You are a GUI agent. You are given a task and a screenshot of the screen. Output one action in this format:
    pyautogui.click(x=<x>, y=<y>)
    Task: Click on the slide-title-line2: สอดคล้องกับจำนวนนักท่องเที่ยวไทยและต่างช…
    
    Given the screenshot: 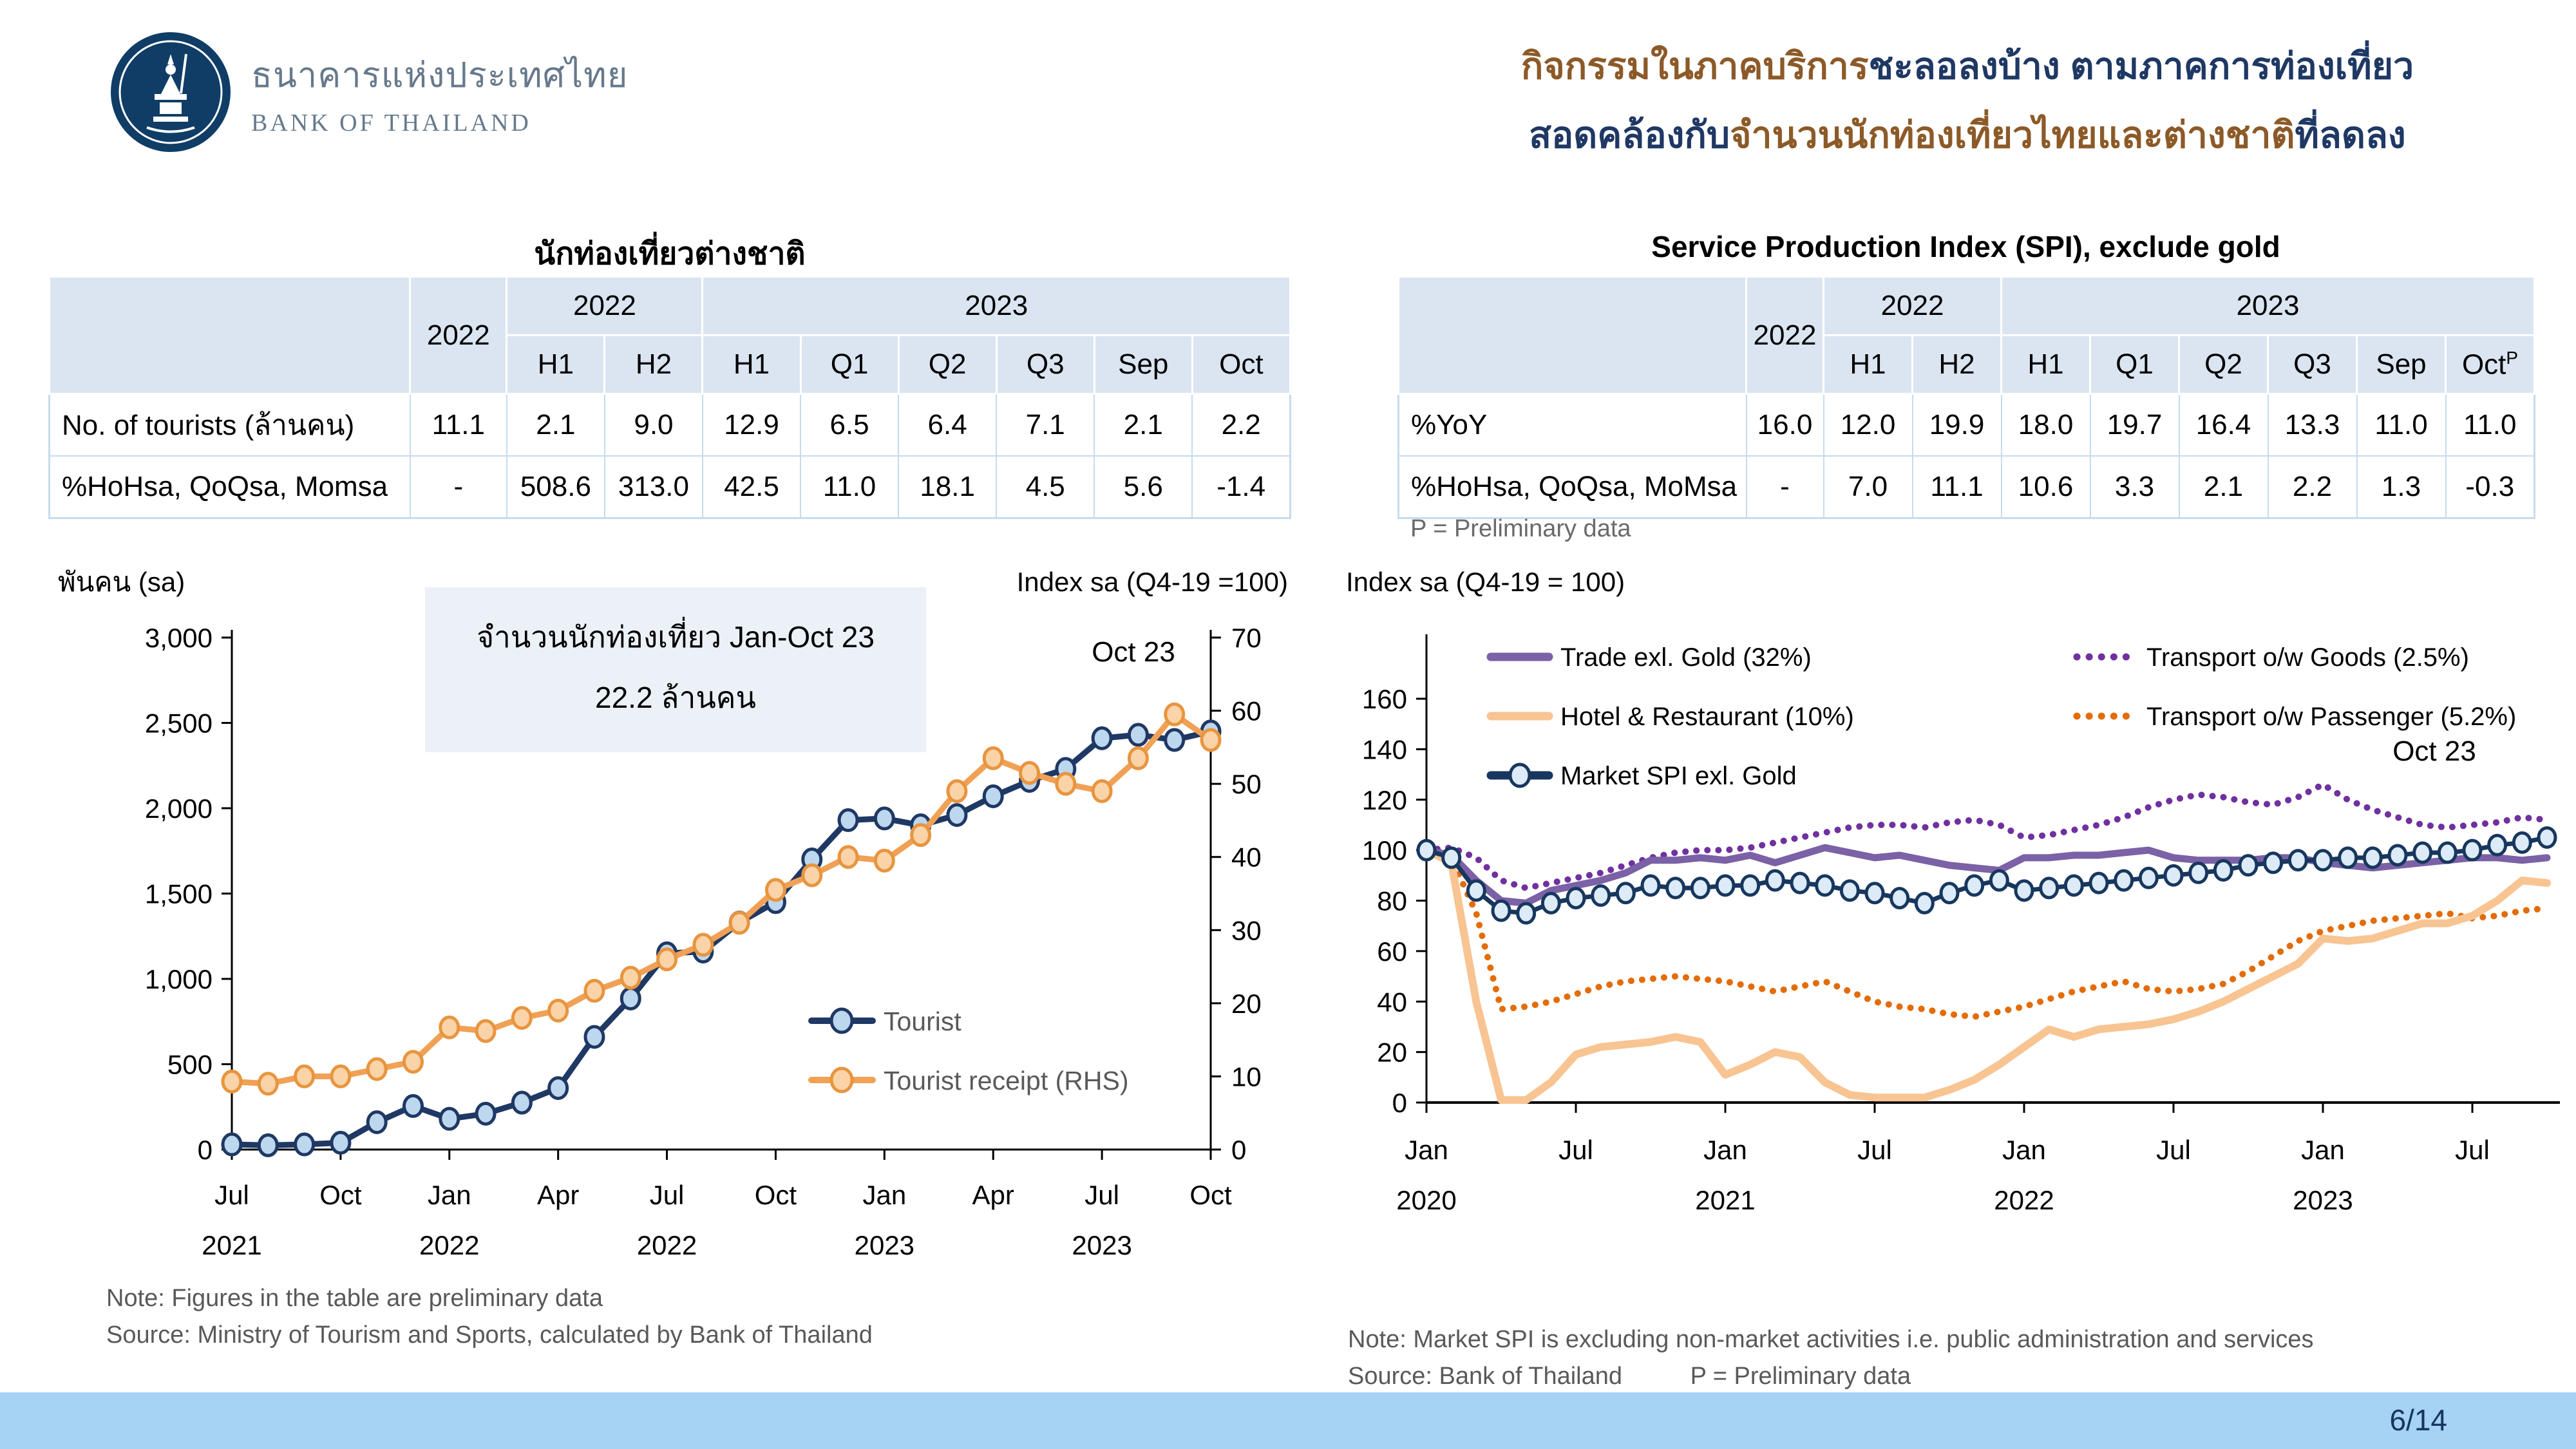 What is the action you would take?
    pyautogui.click(x=1967, y=135)
    